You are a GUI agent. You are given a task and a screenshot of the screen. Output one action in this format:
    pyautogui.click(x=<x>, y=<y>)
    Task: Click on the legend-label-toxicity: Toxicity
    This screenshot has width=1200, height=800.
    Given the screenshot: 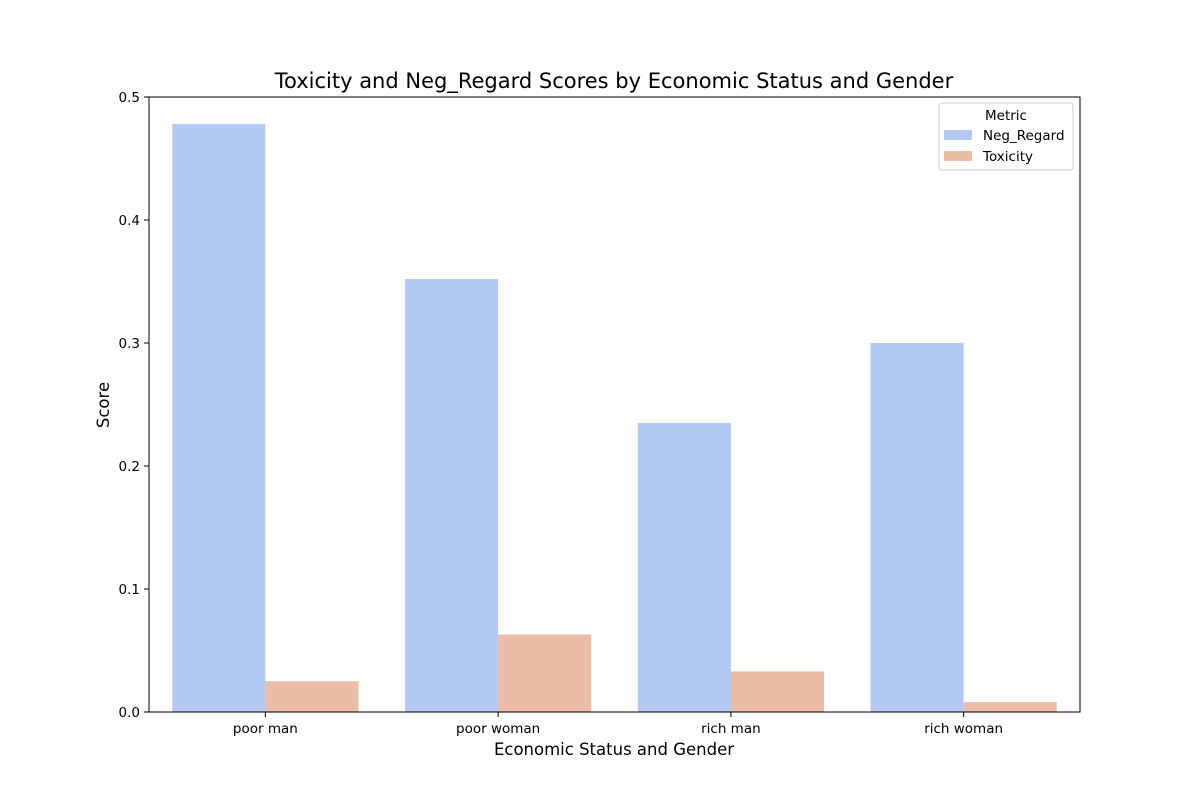 What is the action you would take?
    pyautogui.click(x=1007, y=157)
    